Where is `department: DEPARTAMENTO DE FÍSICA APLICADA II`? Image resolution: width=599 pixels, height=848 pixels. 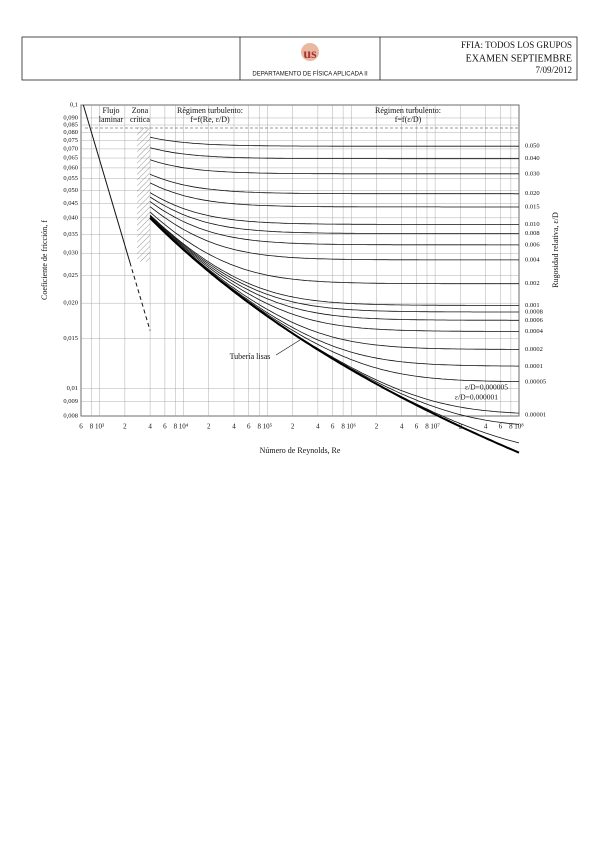 department: DEPARTAMENTO DE FÍSICA APLICADA II is located at coordinates (310, 74).